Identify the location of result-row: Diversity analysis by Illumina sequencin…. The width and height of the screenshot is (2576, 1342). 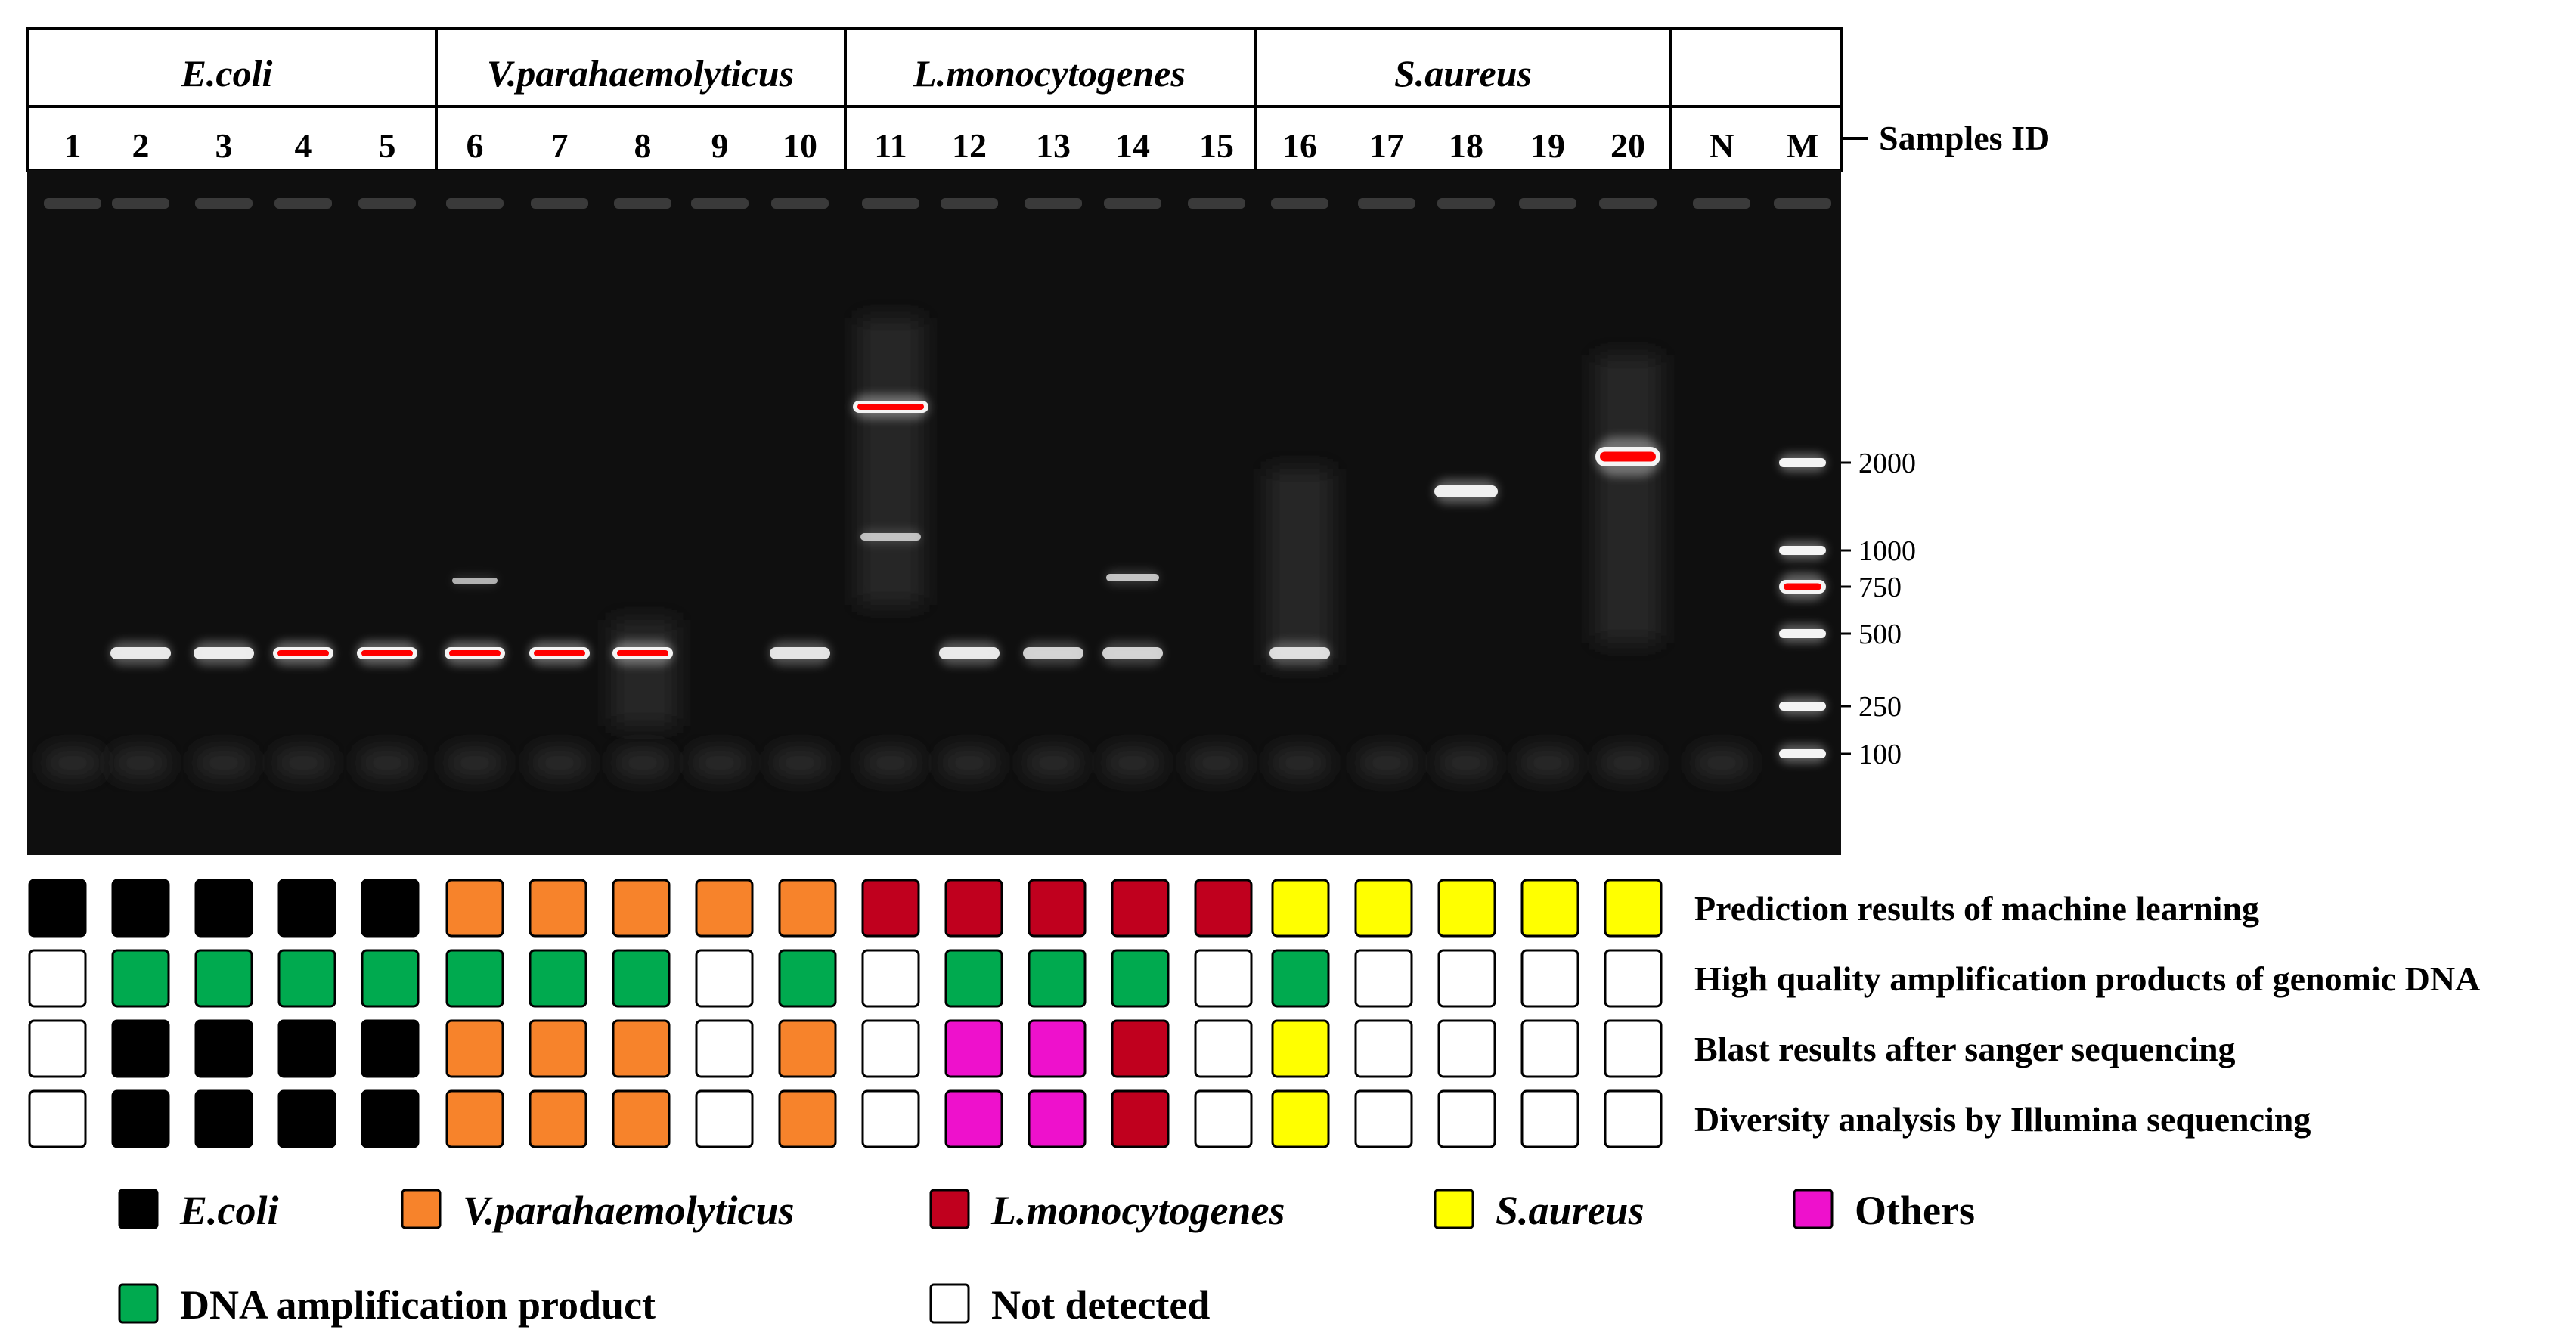
(1169, 1118).